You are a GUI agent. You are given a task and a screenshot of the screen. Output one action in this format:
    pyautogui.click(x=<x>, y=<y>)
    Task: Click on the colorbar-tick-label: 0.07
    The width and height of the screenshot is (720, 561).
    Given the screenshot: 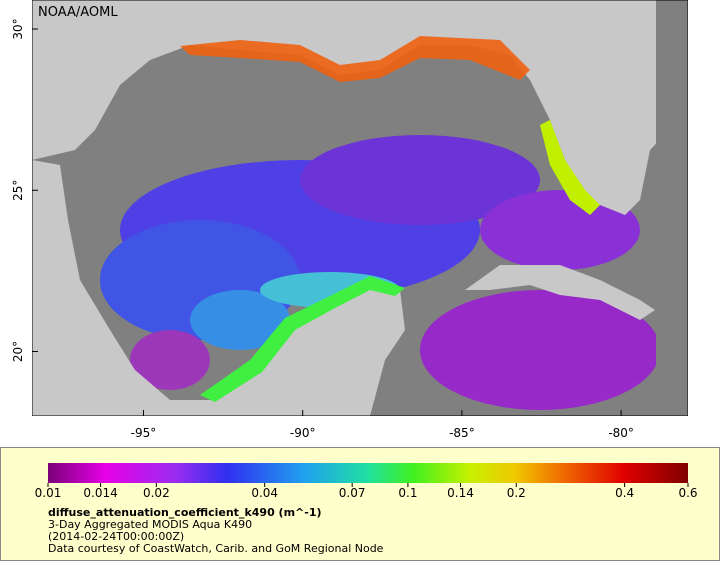 What is the action you would take?
    pyautogui.click(x=352, y=493)
    